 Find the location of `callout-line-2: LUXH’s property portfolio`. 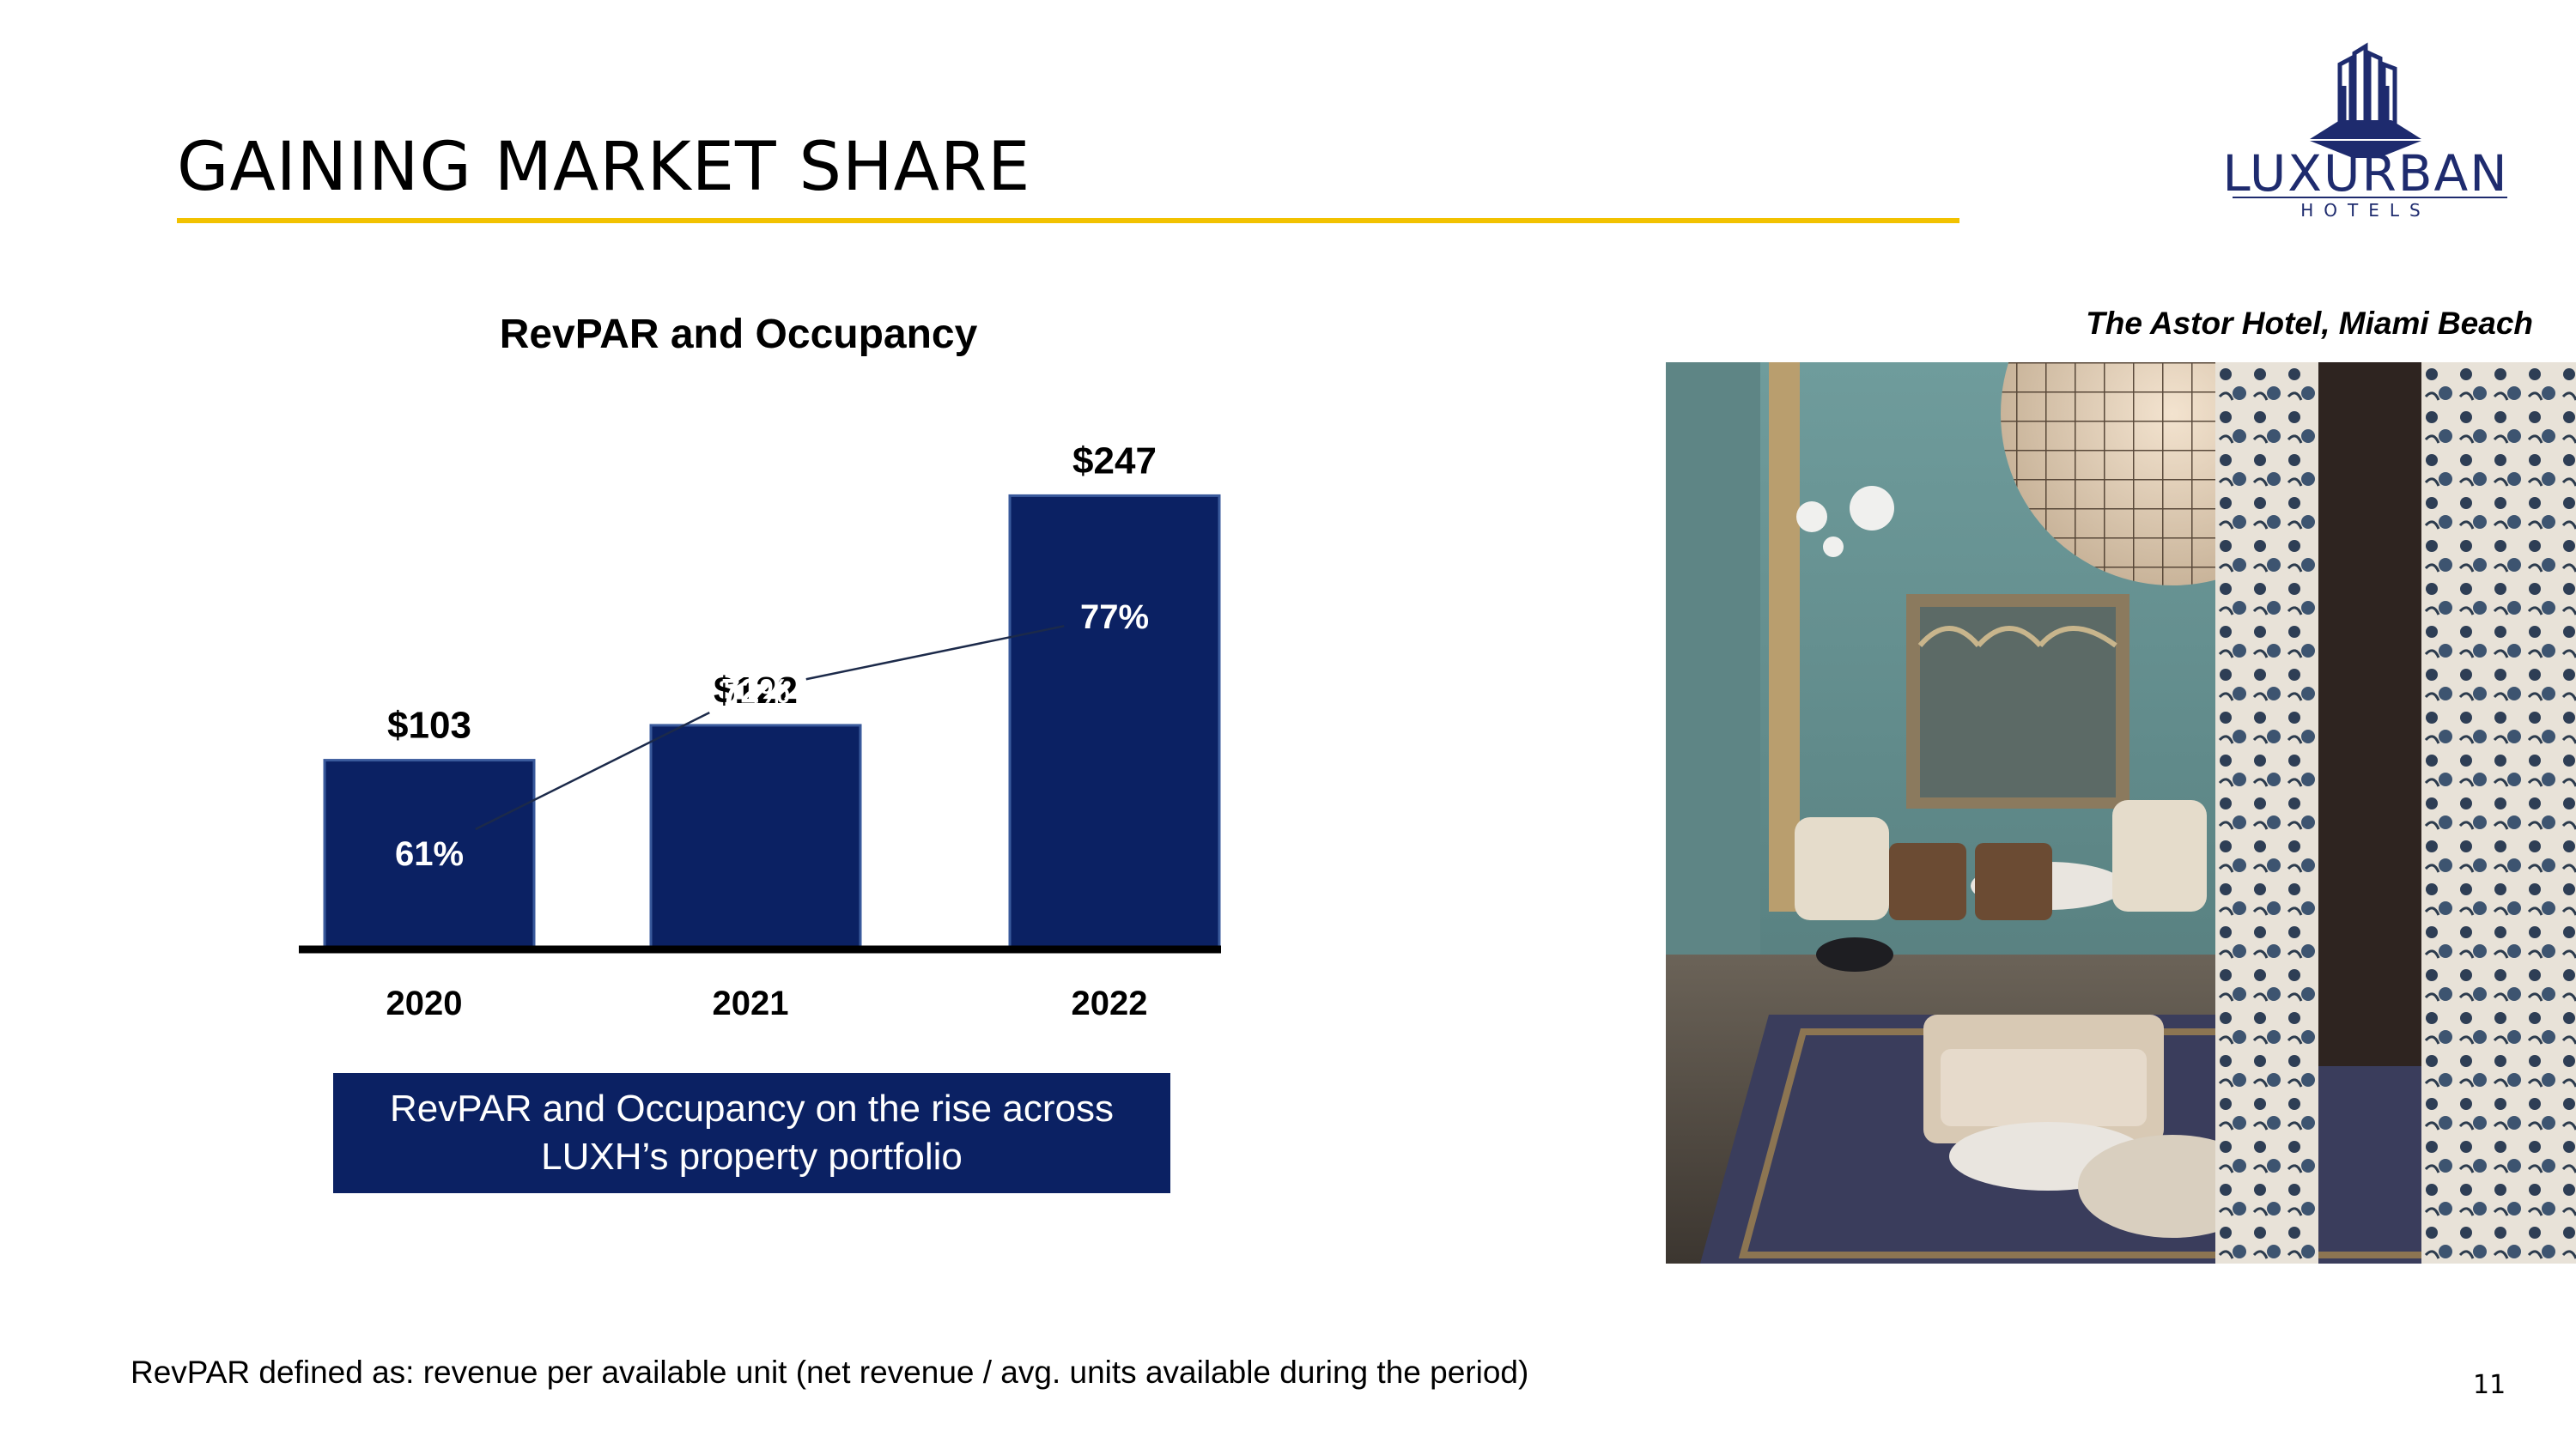

callout-line-2: LUXH’s property portfolio is located at coordinates (752, 1157).